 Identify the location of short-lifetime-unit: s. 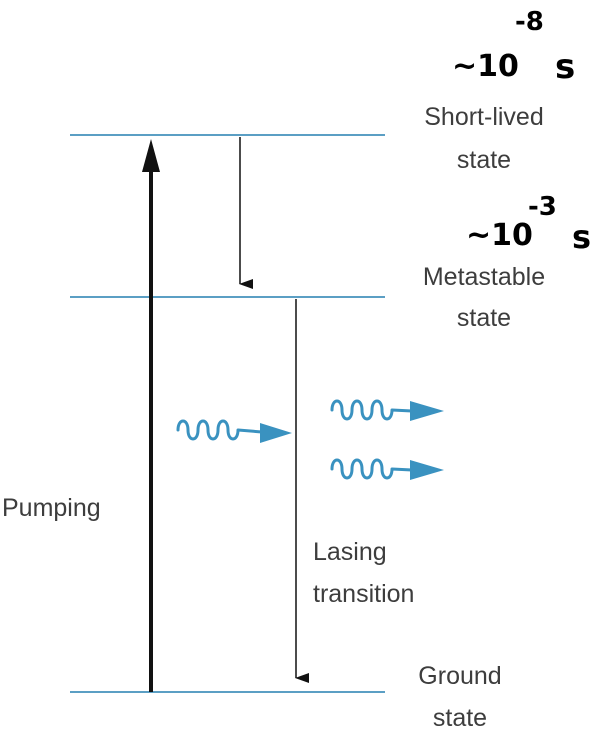
(565, 67).